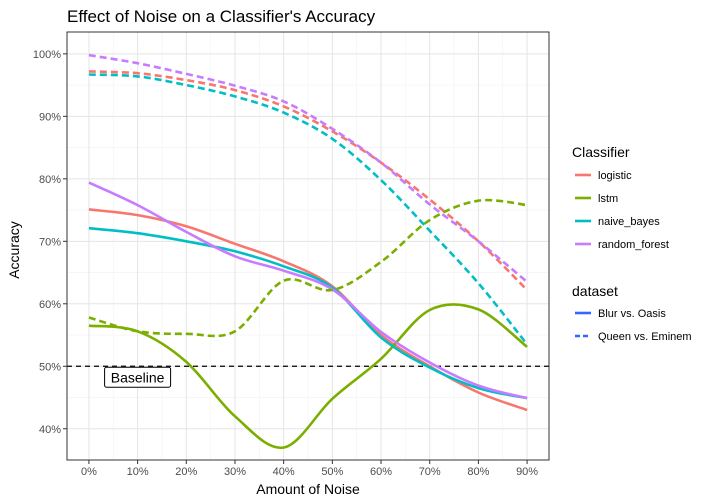 This screenshot has height=500, width=716. I want to click on legend-label-random_forest: random_forest, so click(633, 245).